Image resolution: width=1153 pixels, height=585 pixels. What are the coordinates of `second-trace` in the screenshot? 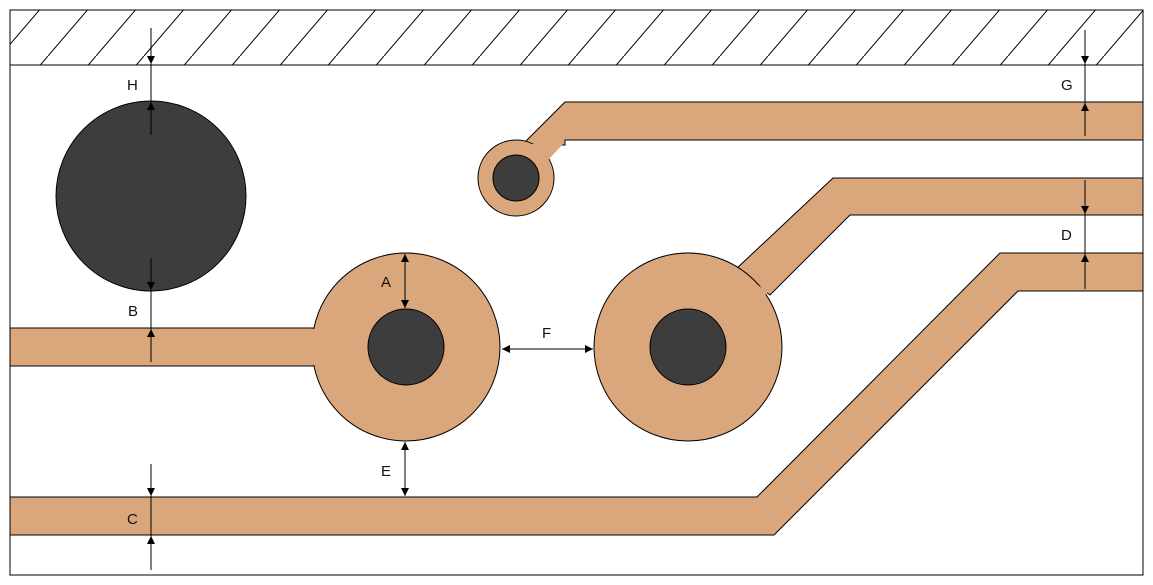 It's located at (939, 236).